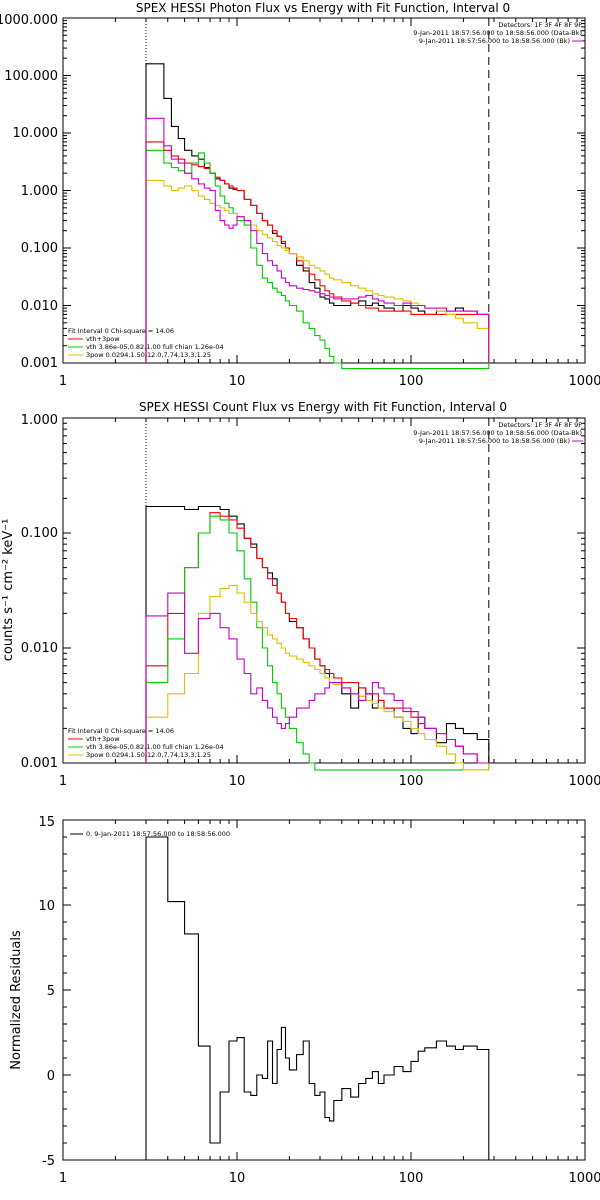  I want to click on photon-flux-series, so click(317, 216).